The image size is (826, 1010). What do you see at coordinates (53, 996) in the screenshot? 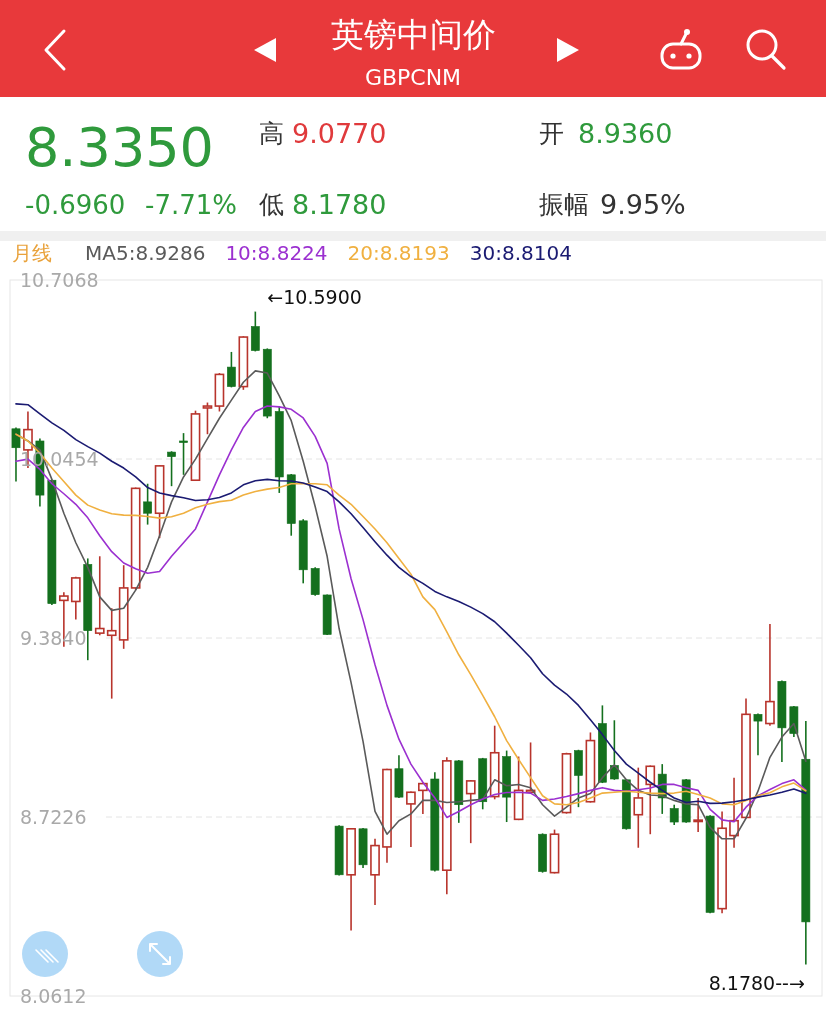
I see `ytick-label: 8.0612` at bounding box center [53, 996].